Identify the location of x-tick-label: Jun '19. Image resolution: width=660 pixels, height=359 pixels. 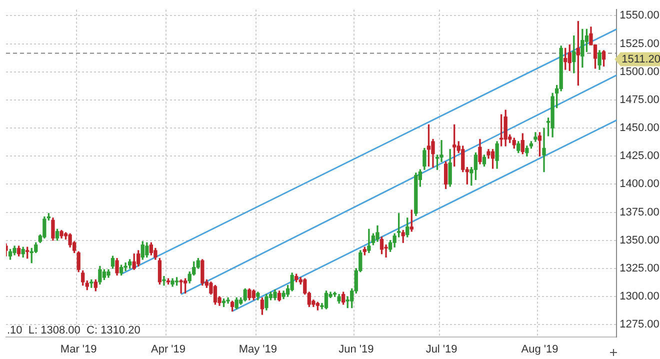
(356, 350).